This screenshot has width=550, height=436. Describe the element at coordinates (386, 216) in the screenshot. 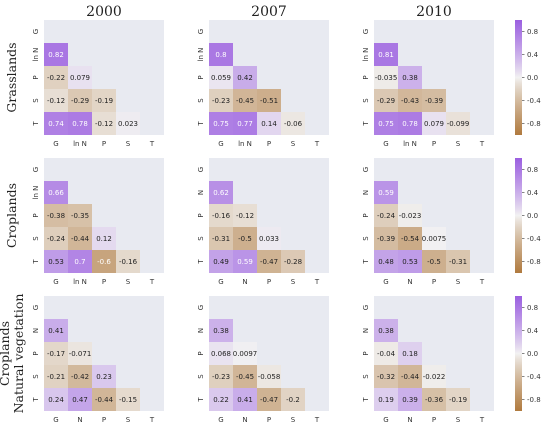

I see `cell-value-label: -0.24` at that location.